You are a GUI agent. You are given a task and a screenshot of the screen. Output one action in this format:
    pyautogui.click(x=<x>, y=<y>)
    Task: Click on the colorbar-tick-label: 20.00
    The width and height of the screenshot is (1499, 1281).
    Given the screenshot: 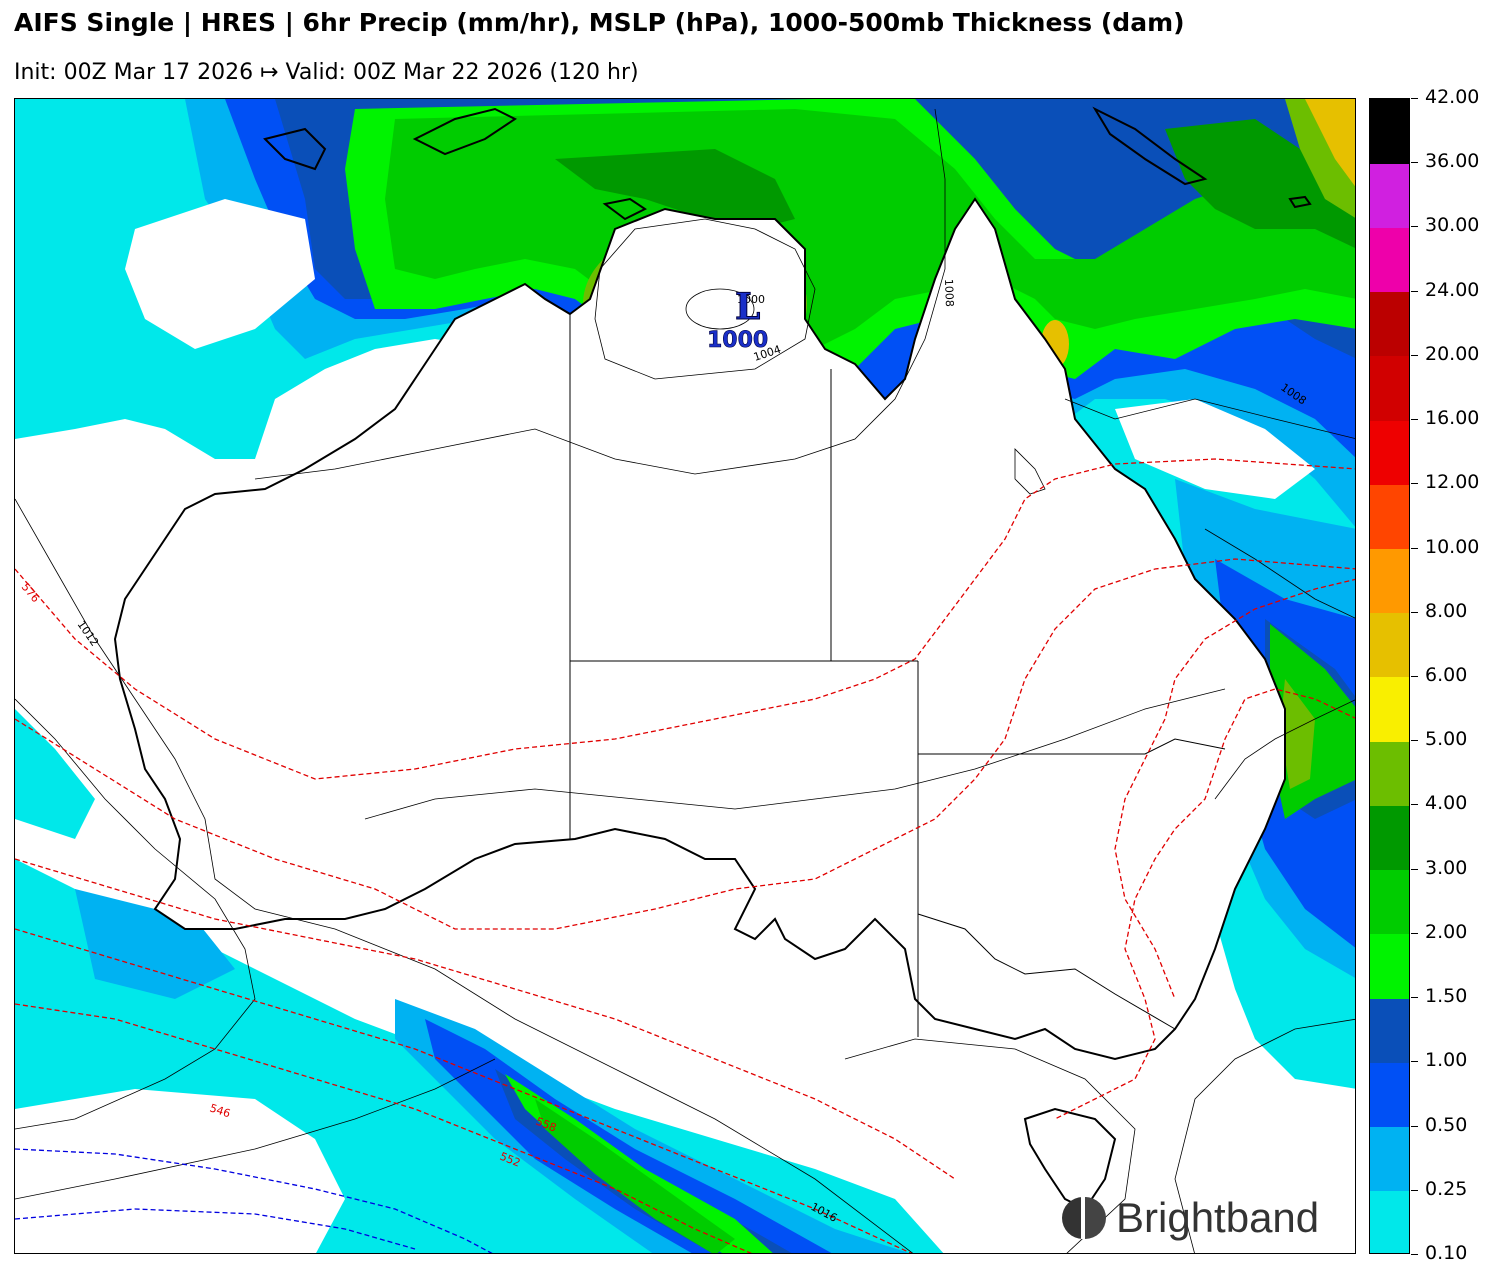 What is the action you would take?
    pyautogui.click(x=1452, y=353)
    